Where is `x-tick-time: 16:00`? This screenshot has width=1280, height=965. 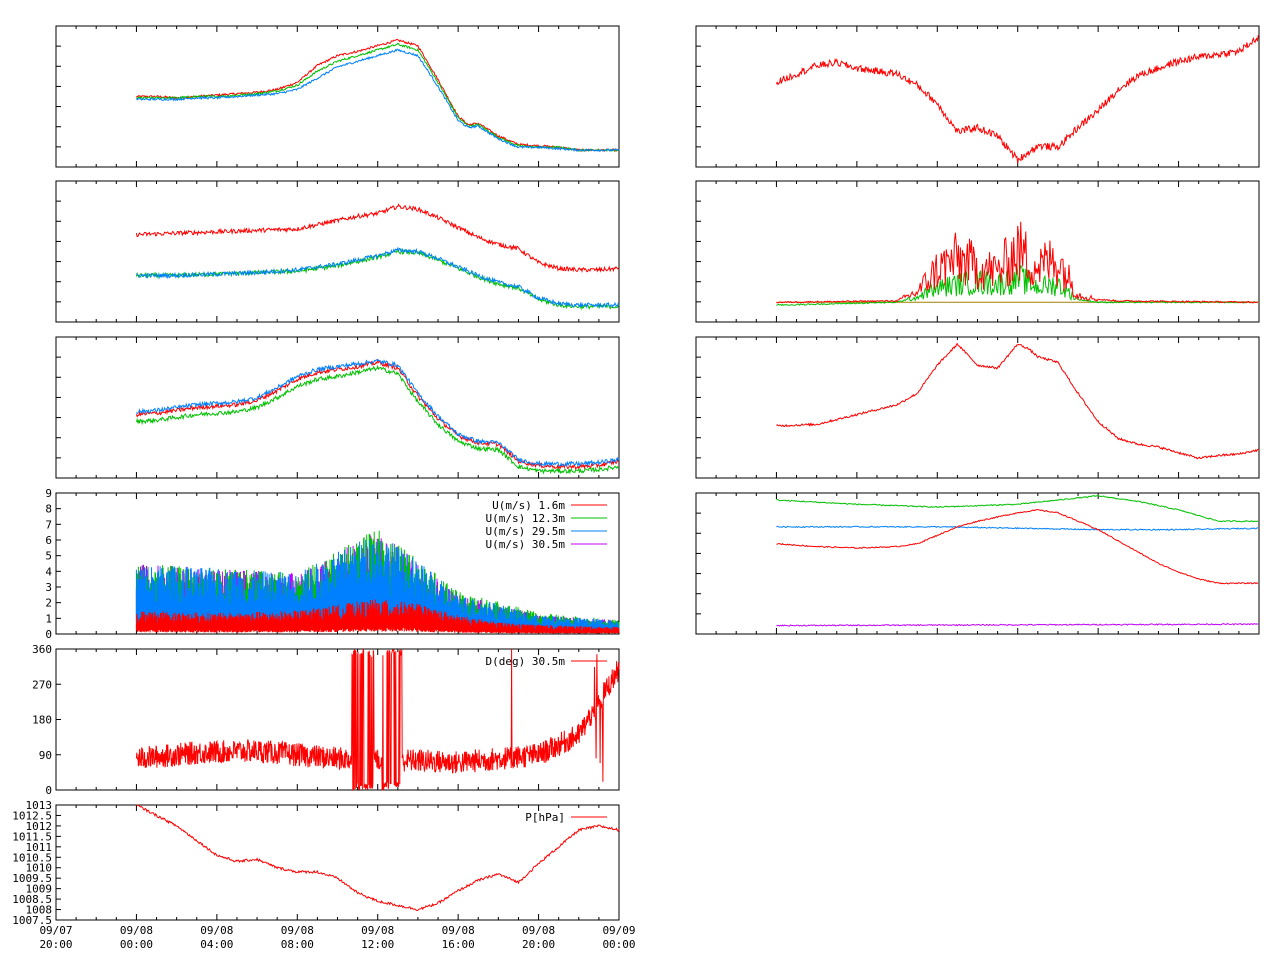 x-tick-time: 16:00 is located at coordinates (458, 944).